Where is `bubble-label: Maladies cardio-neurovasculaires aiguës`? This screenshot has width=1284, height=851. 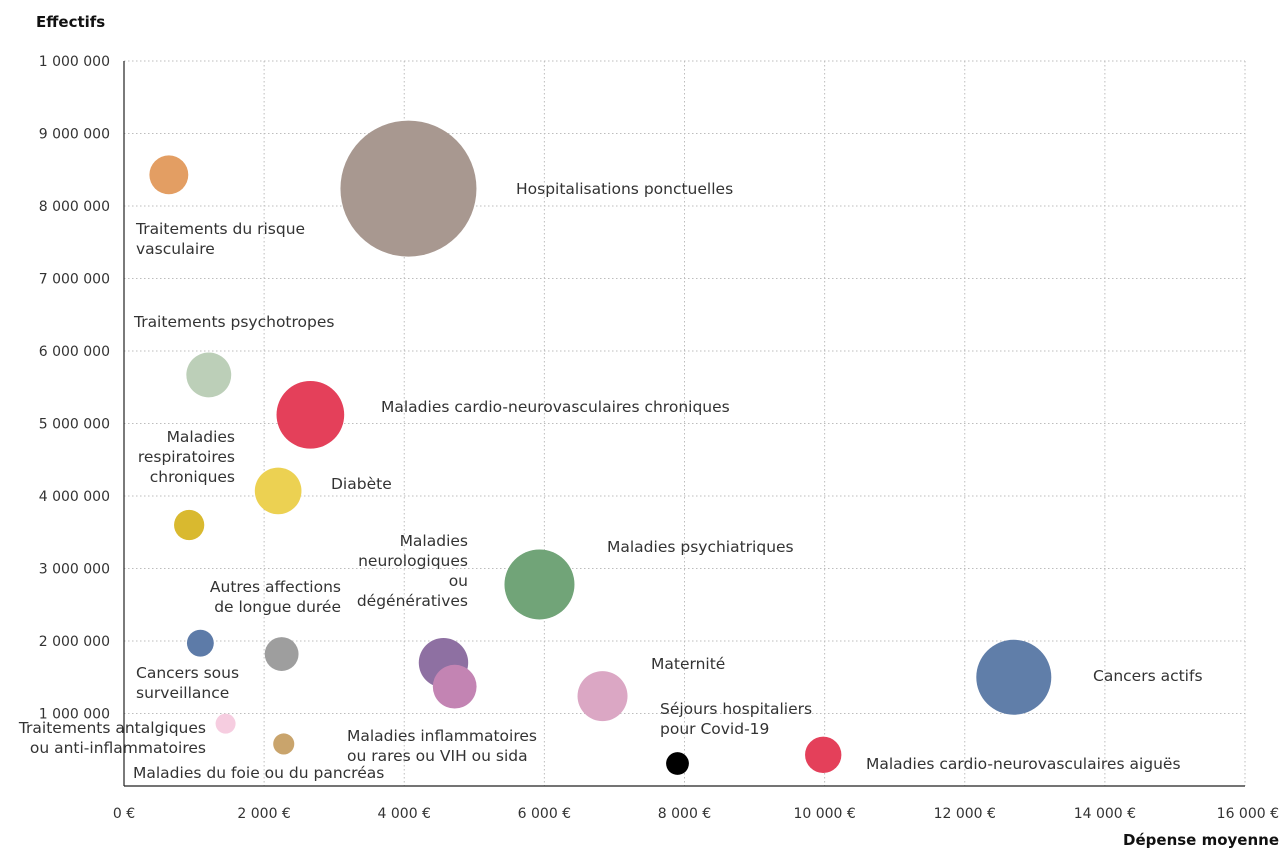 bubble-label: Maladies cardio-neurovasculaires aiguës is located at coordinates (1023, 764).